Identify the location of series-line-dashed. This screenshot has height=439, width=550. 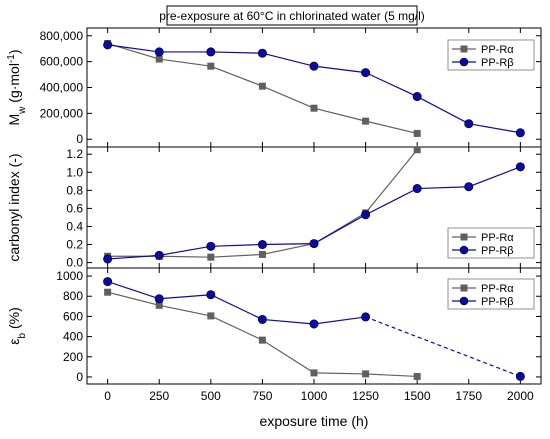
(443, 346).